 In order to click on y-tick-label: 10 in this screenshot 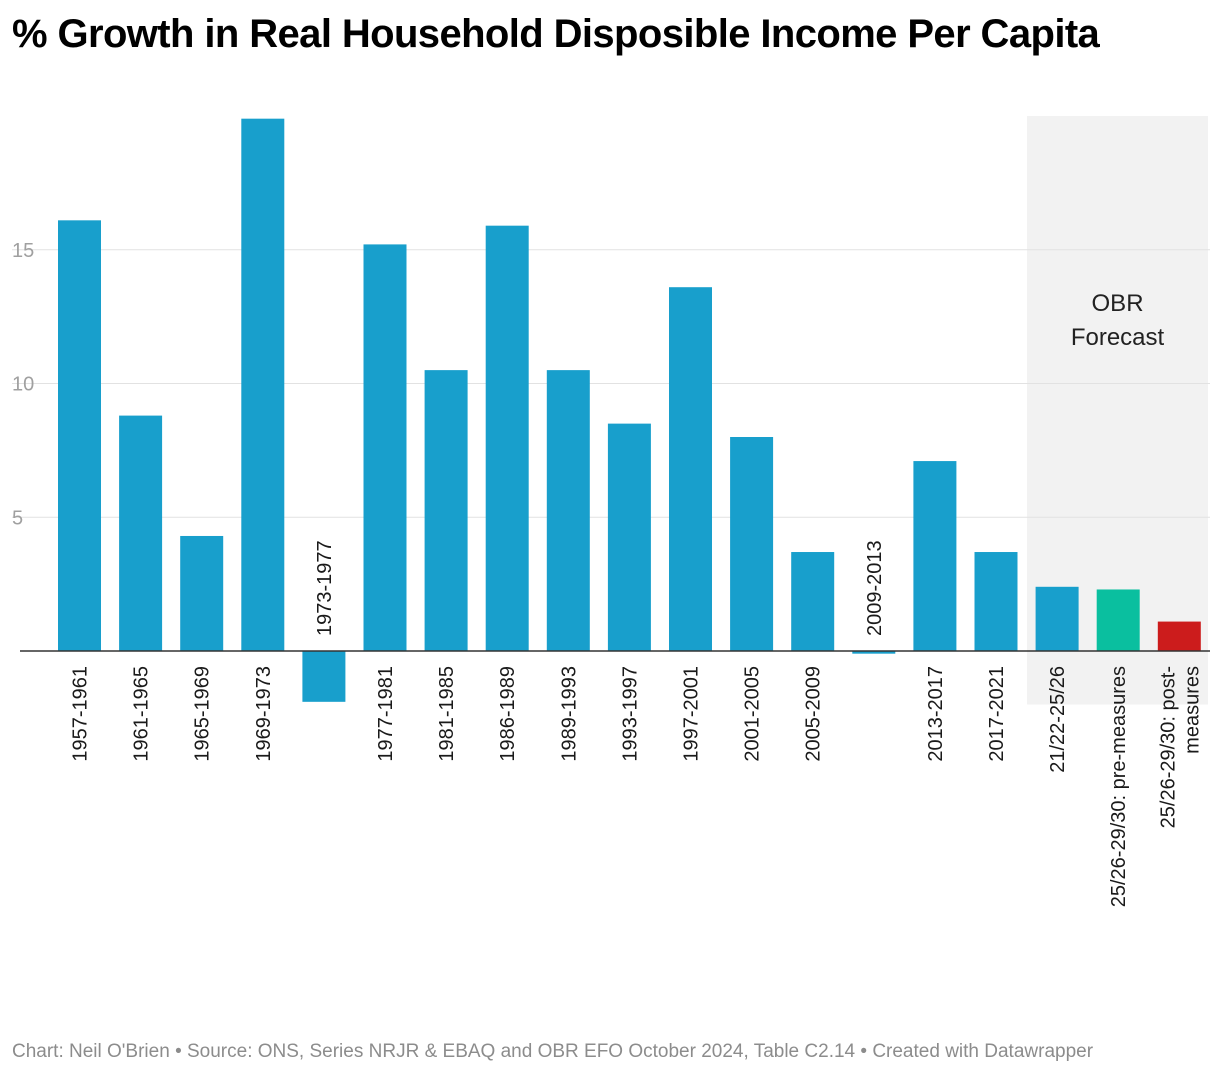, I will do `click(23, 385)`.